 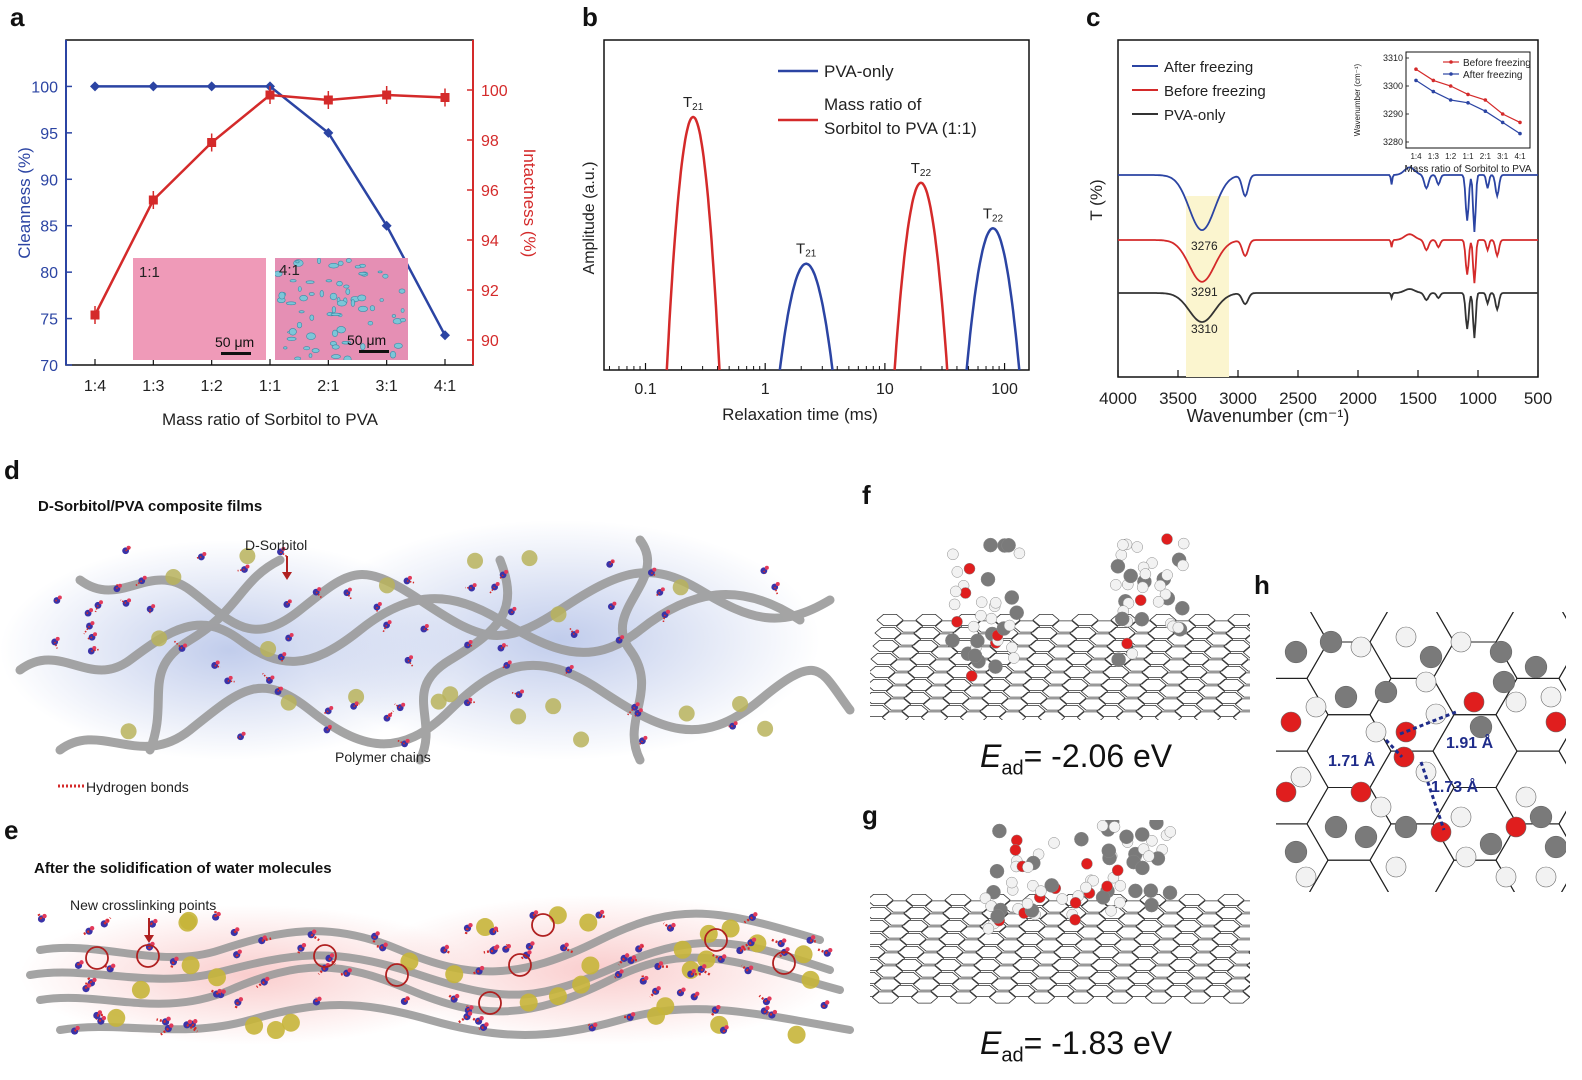 What do you see at coordinates (153, 386) in the screenshot?
I see `a-xtick-label: 1:3` at bounding box center [153, 386].